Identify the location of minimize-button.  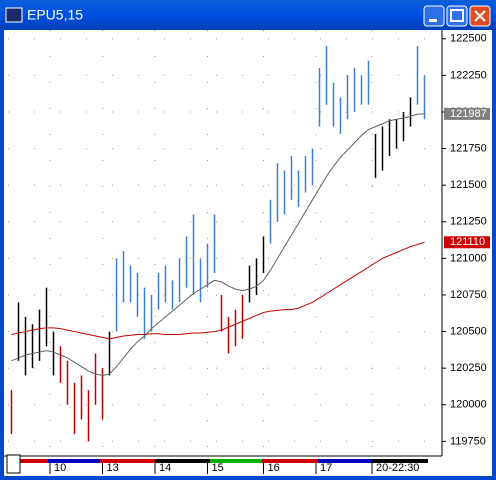
(434, 16).